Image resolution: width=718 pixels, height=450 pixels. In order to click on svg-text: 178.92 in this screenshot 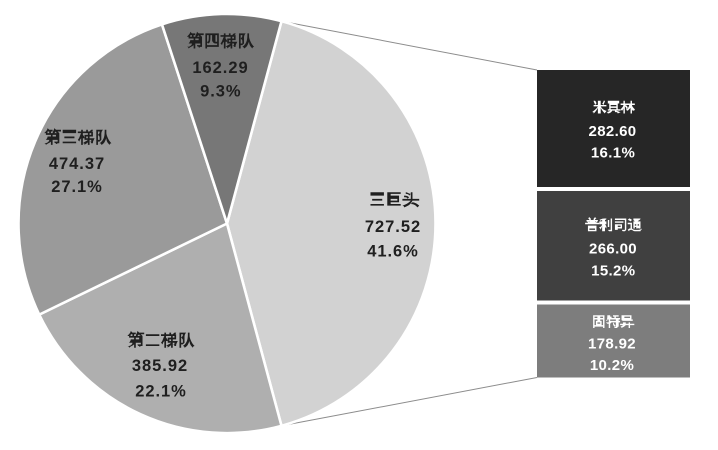, I will do `click(612, 344)`.